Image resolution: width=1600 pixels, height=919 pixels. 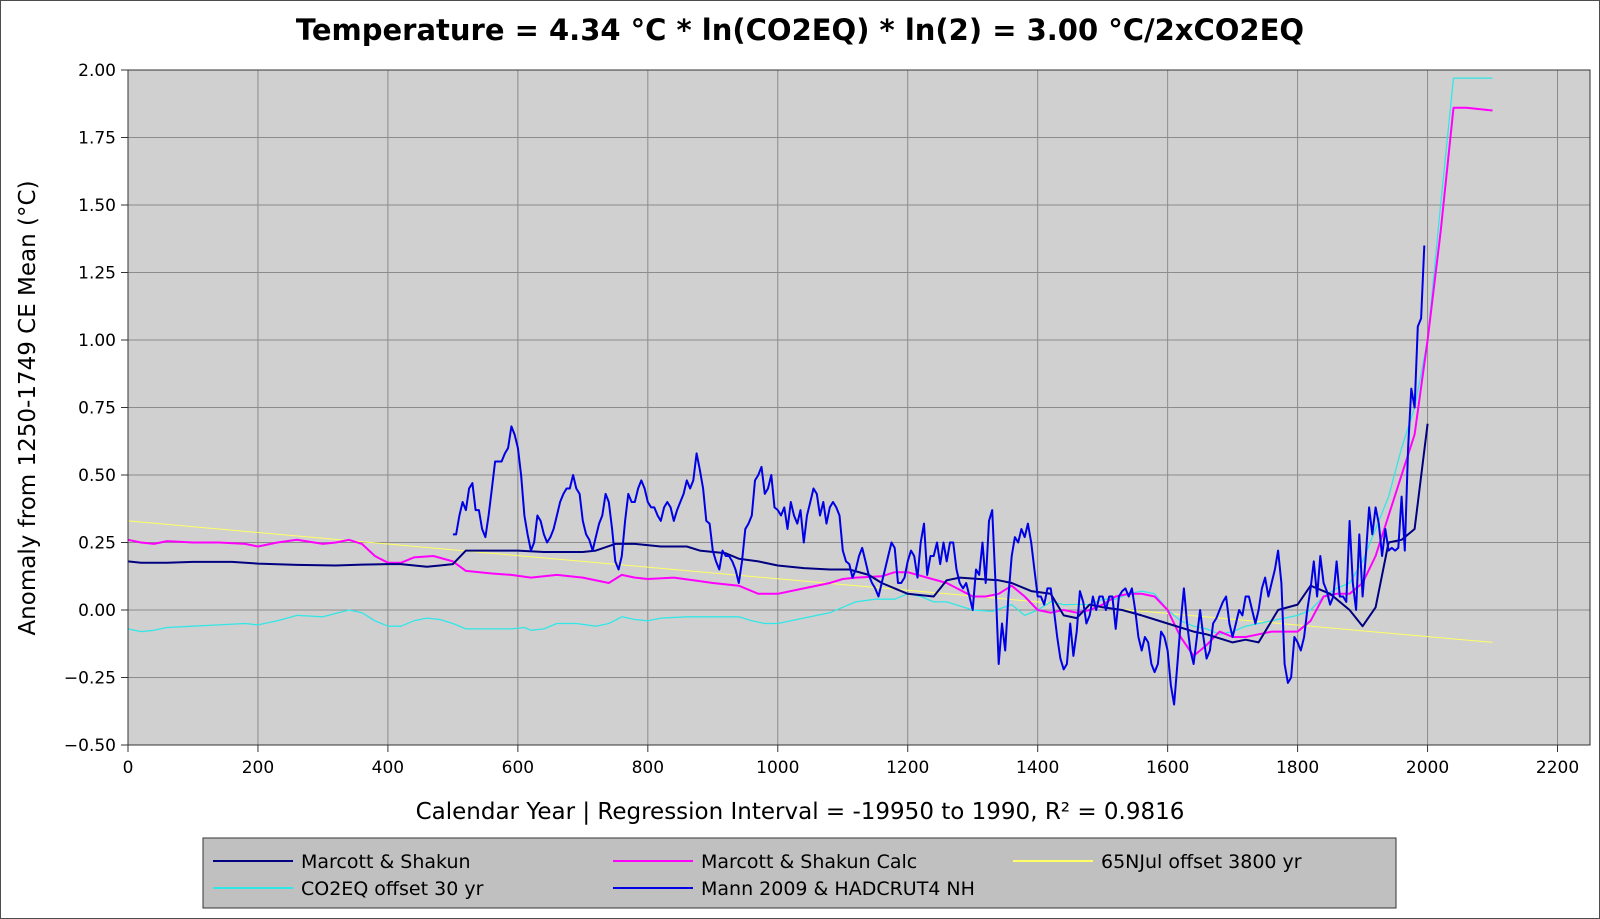 What do you see at coordinates (97, 206) in the screenshot?
I see `y-tick-label: 1.50` at bounding box center [97, 206].